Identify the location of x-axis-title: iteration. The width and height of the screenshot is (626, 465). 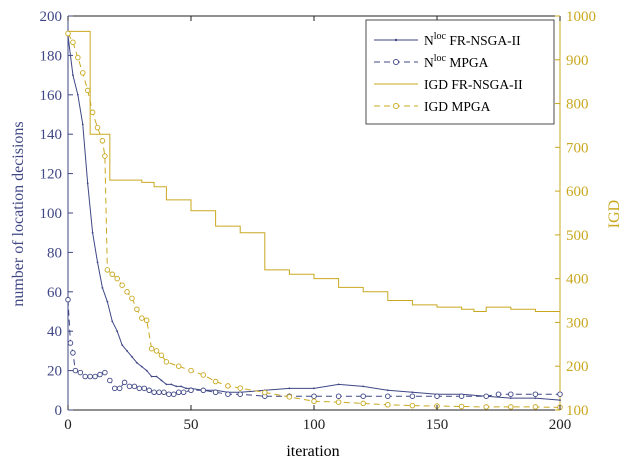
(312, 451).